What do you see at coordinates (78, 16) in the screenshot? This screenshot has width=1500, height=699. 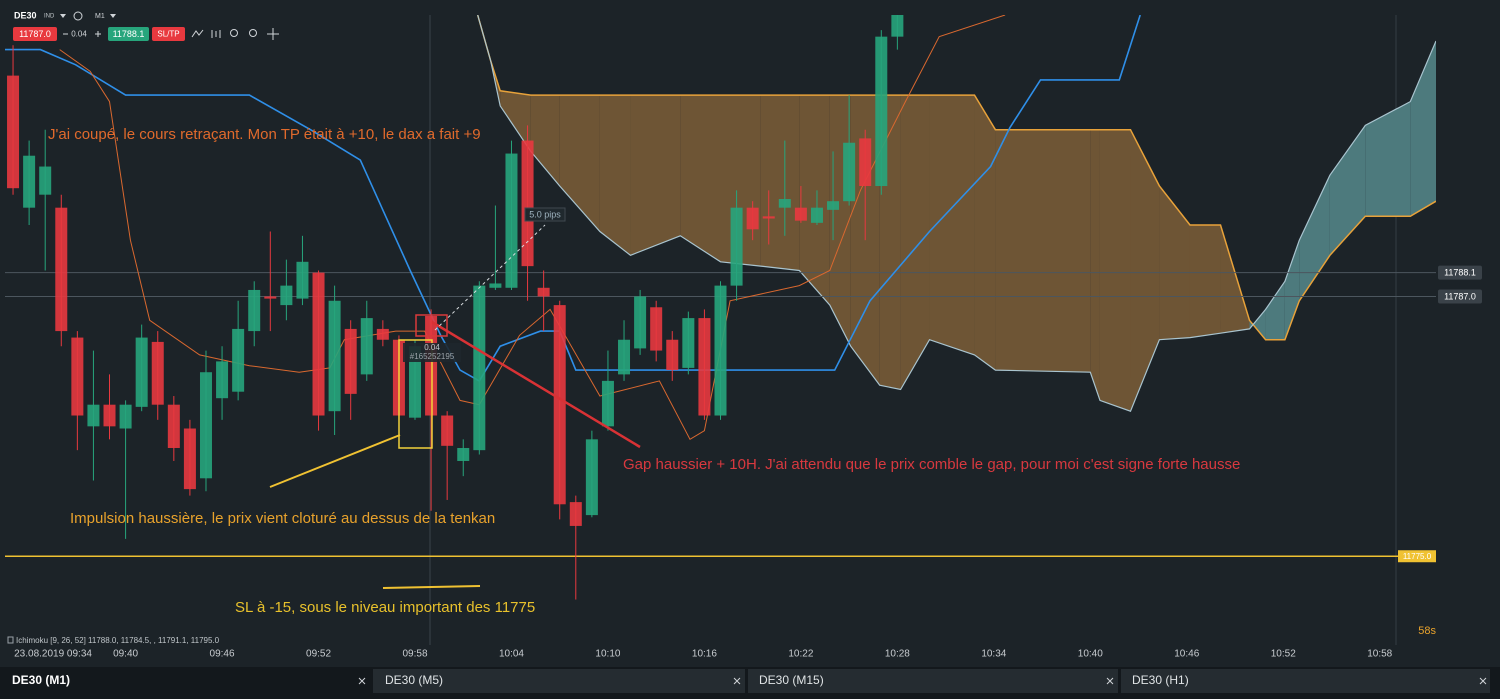 I see `info-icon` at bounding box center [78, 16].